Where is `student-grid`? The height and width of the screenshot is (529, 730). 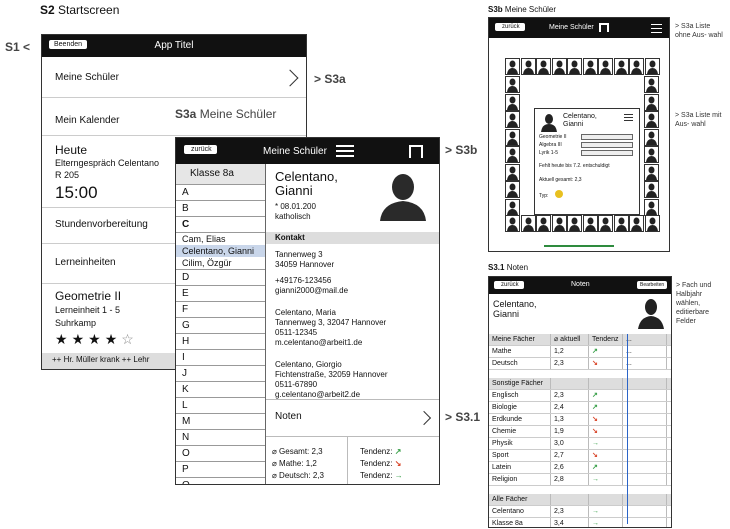
student-grid is located at coordinates (579, 134).